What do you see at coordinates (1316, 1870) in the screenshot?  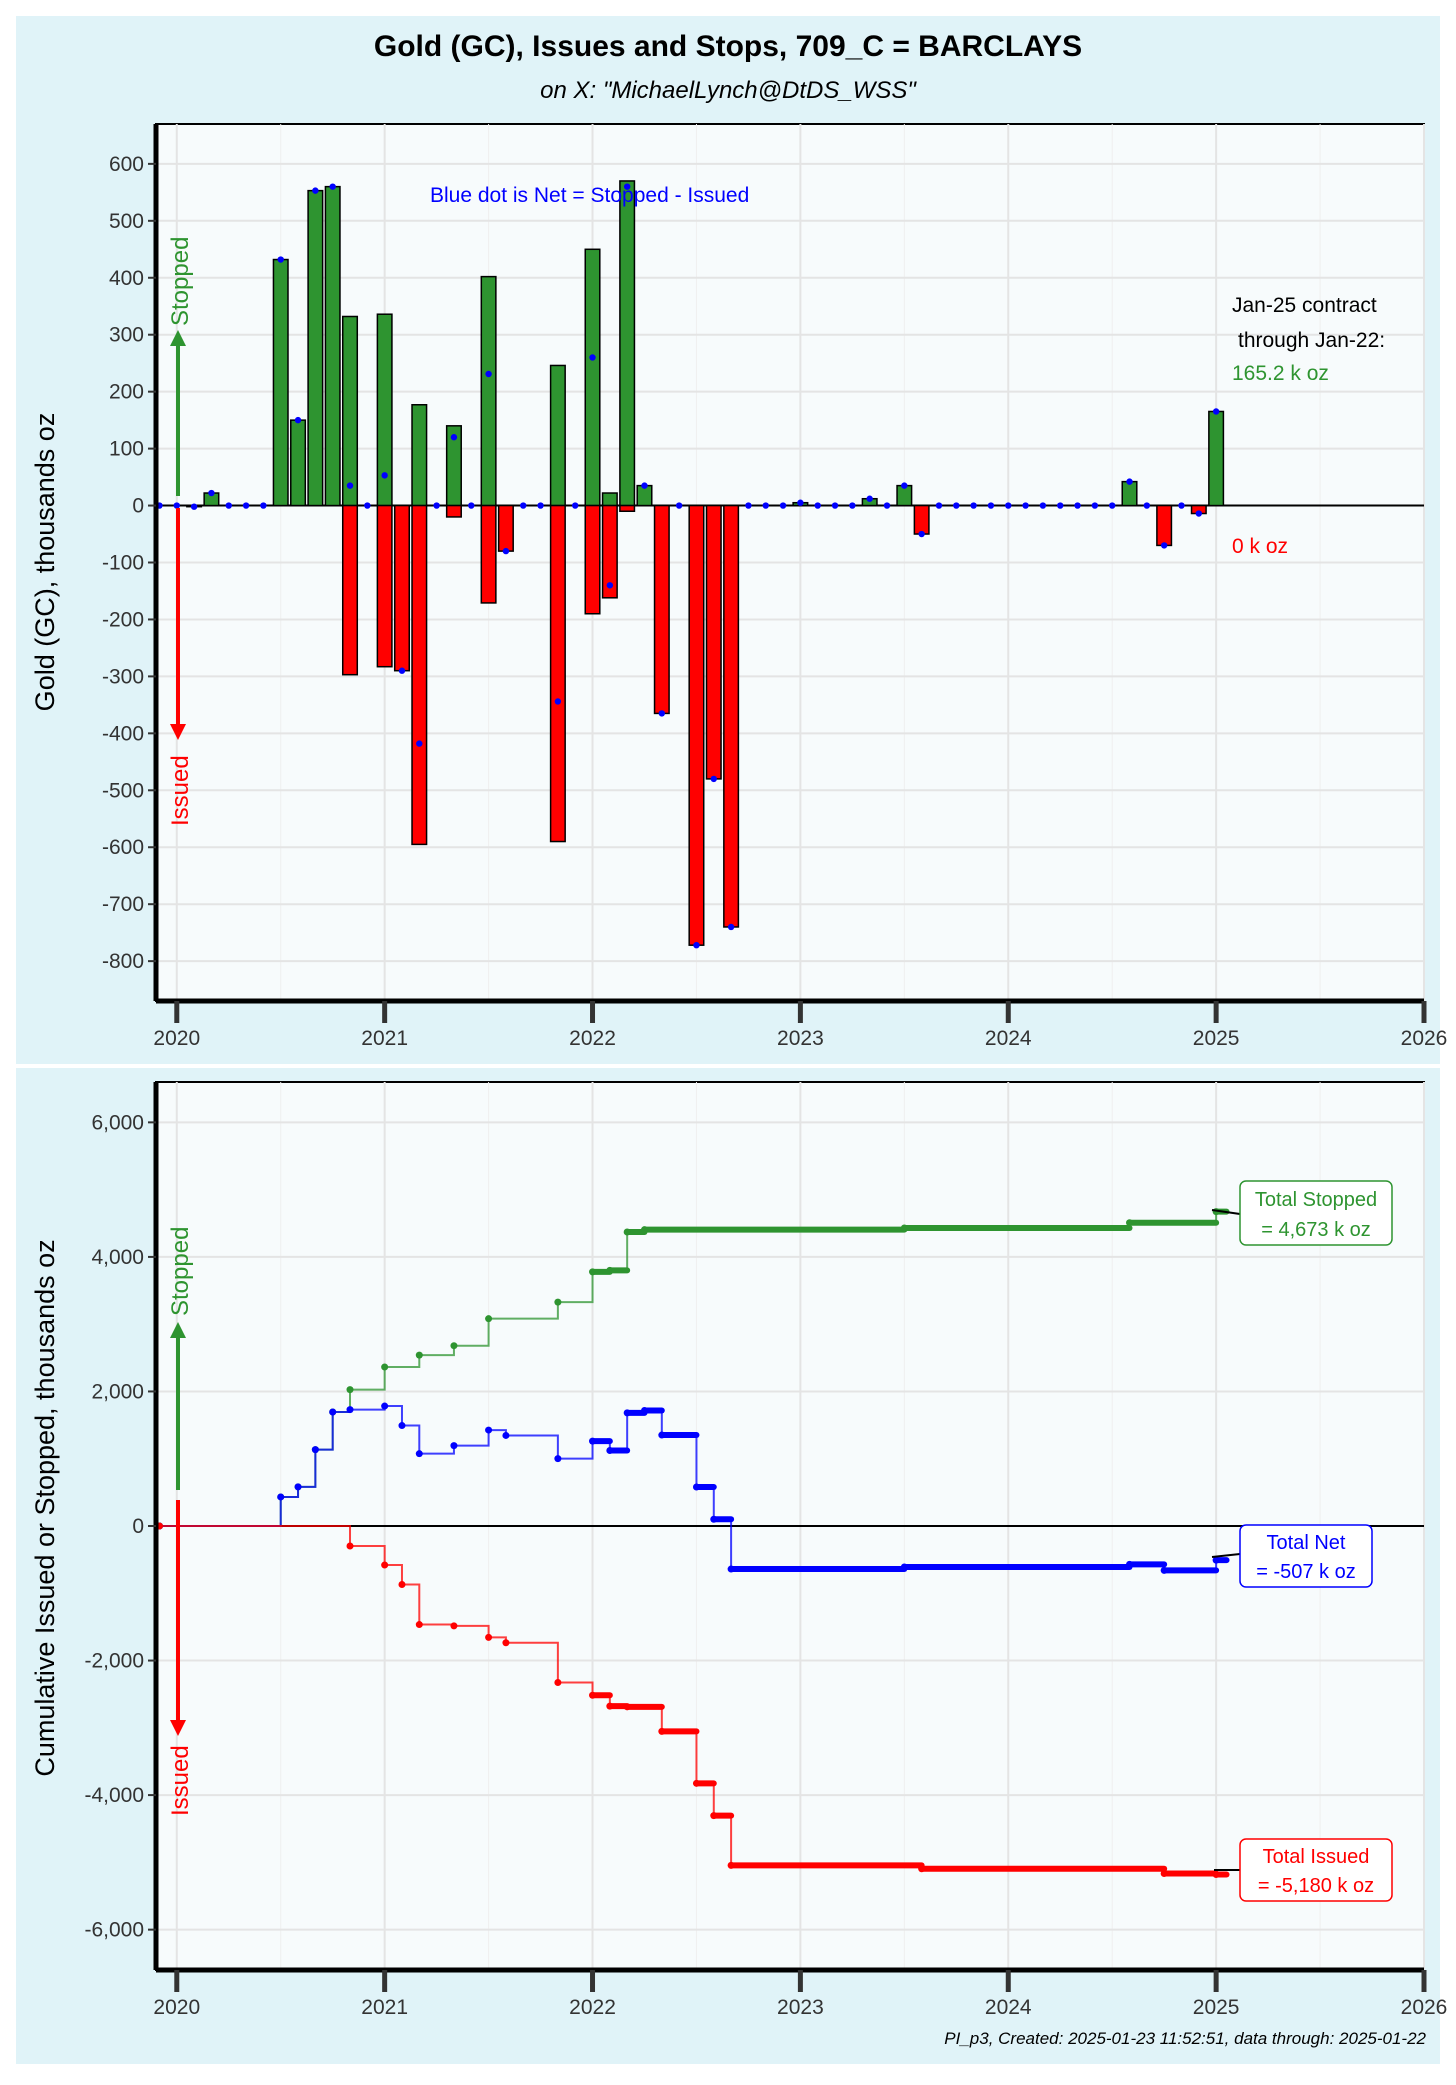 I see `total-issued-label-box` at bounding box center [1316, 1870].